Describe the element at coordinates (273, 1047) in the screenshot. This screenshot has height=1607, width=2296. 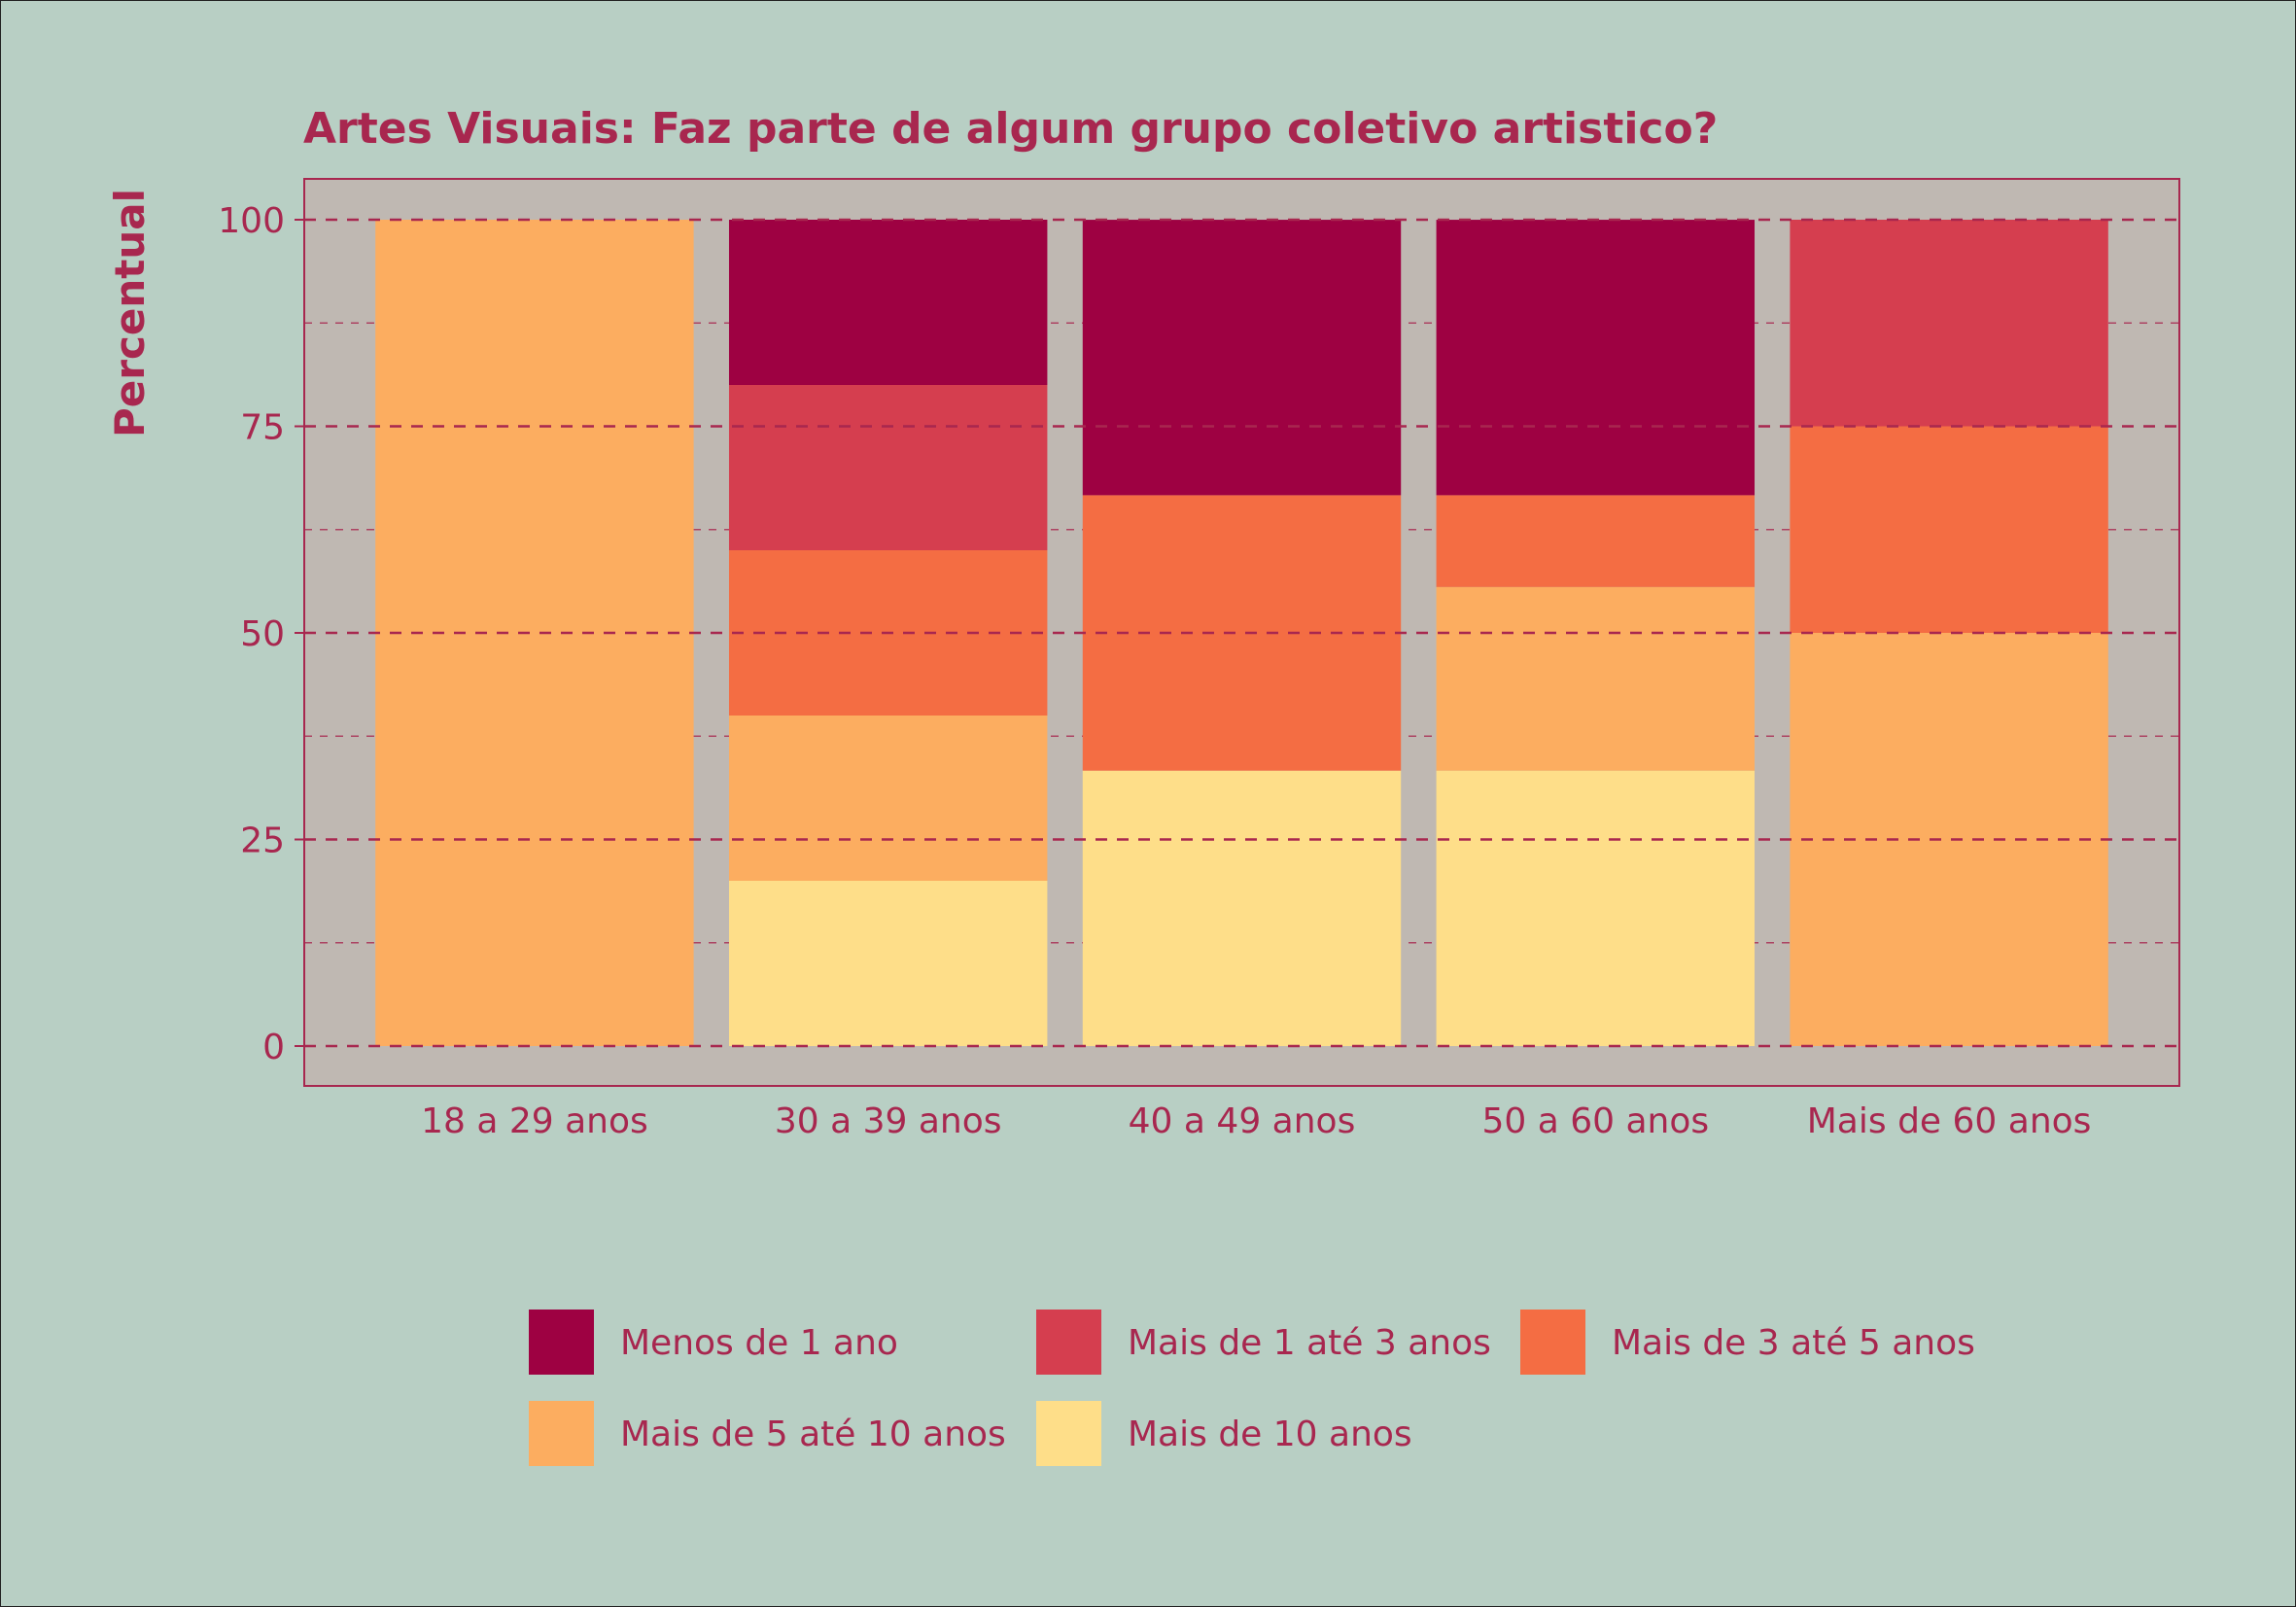
I see `y-tick-label: 0` at that location.